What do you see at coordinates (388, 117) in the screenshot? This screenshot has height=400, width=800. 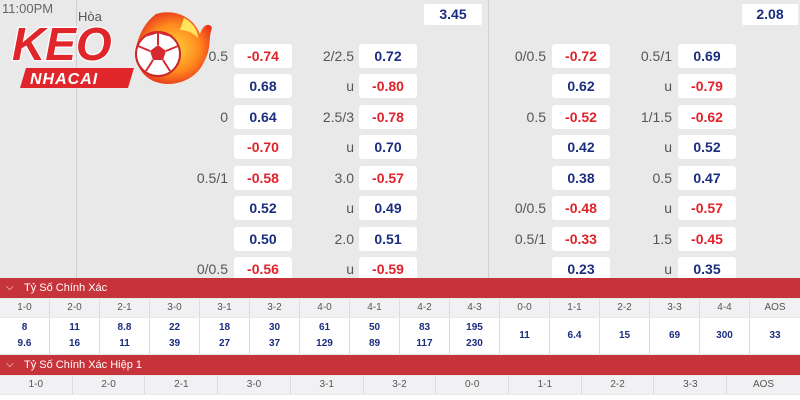 I see `odds-button: -0.78` at bounding box center [388, 117].